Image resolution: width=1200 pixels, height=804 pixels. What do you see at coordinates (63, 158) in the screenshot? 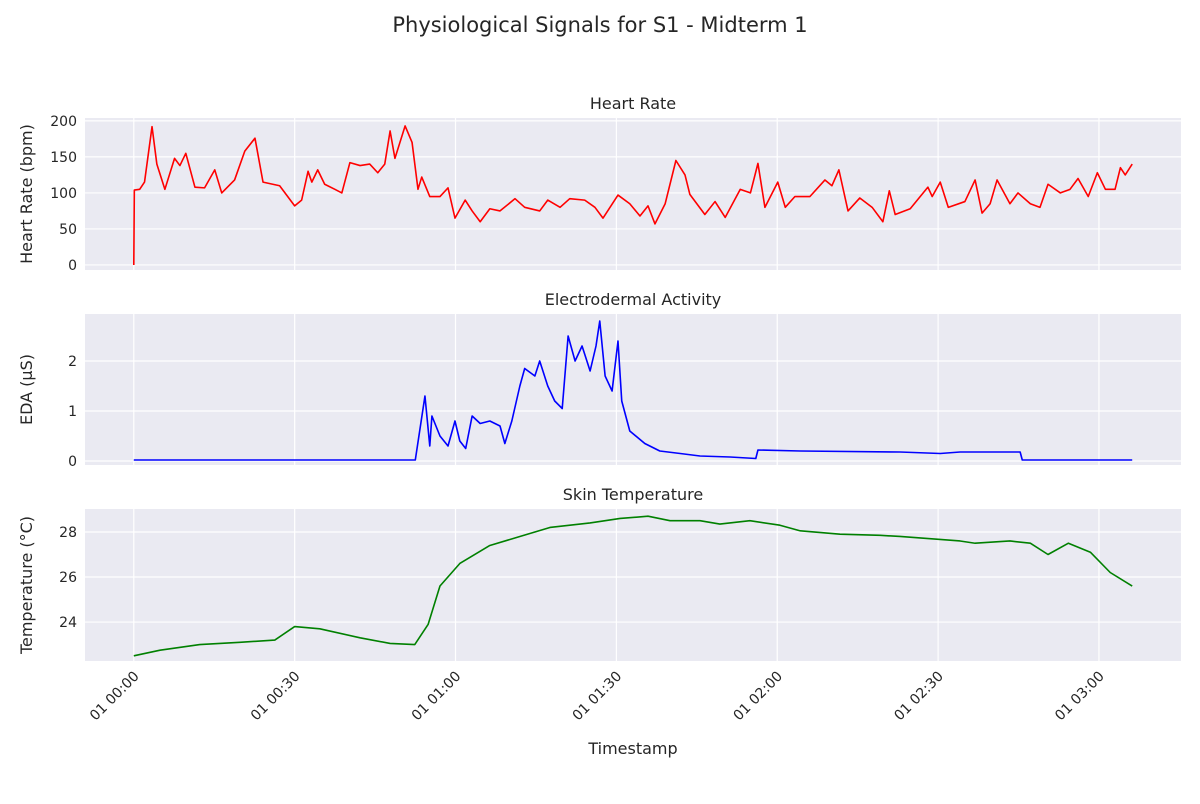
I see `y-tick-label: 150` at bounding box center [63, 158].